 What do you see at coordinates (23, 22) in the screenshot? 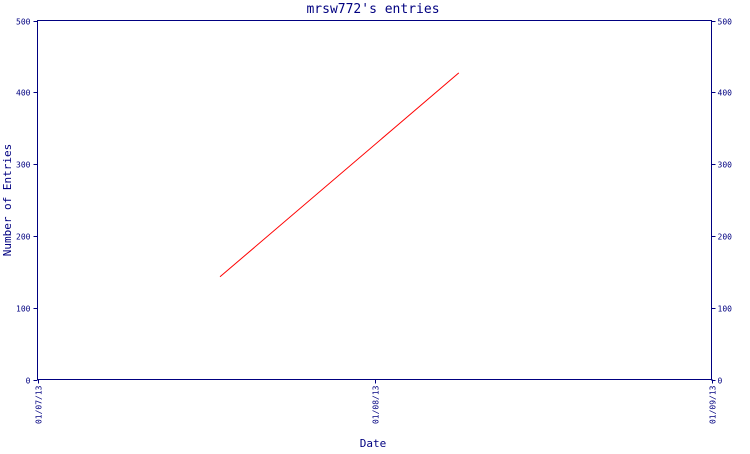
I see `y-tick-label-left: 500` at bounding box center [23, 22].